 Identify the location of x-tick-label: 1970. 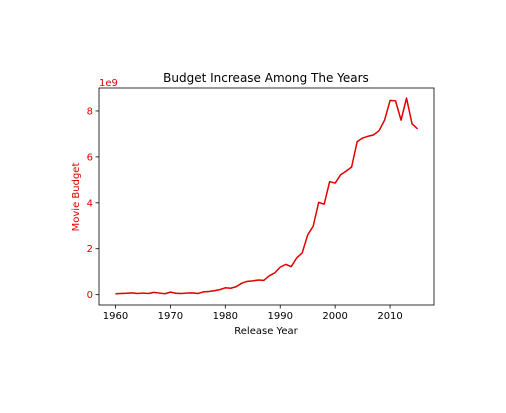
(170, 316).